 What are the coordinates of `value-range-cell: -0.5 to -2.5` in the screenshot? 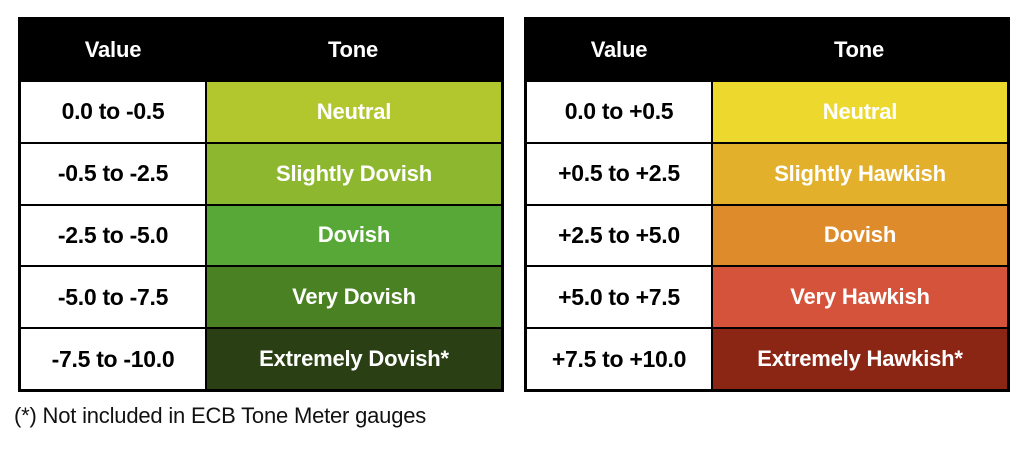 It's located at (113, 173).